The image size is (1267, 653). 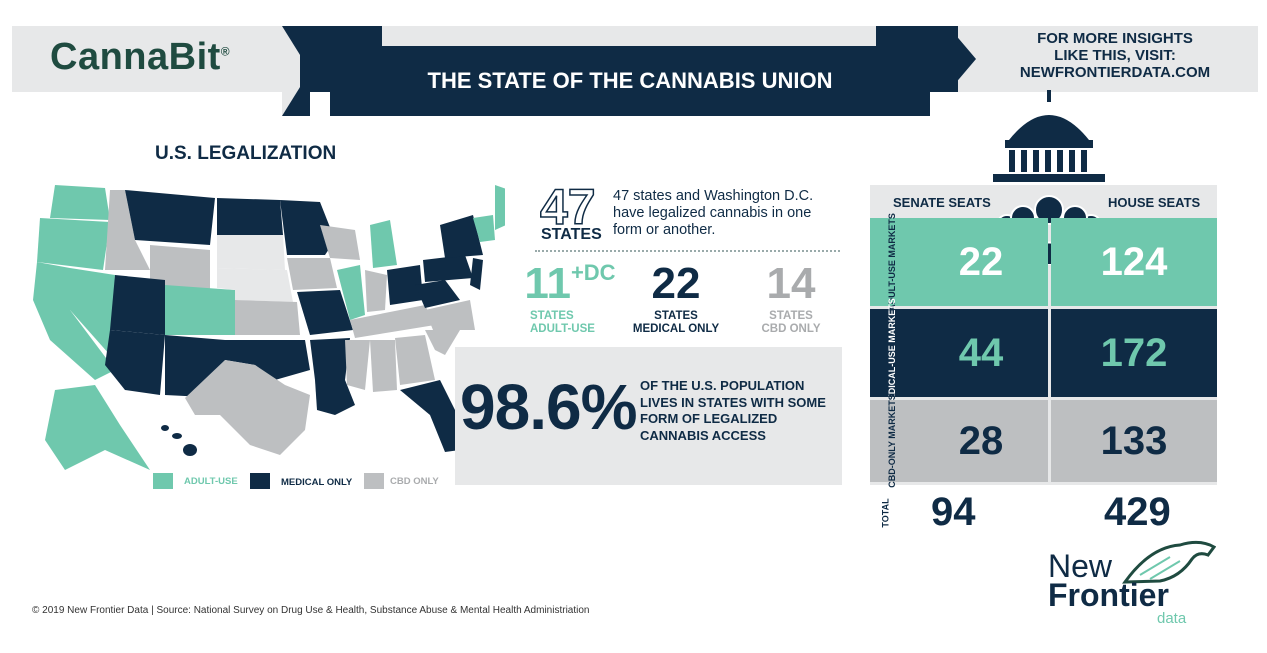 I want to click on total-house: 429, so click(x=1137, y=512).